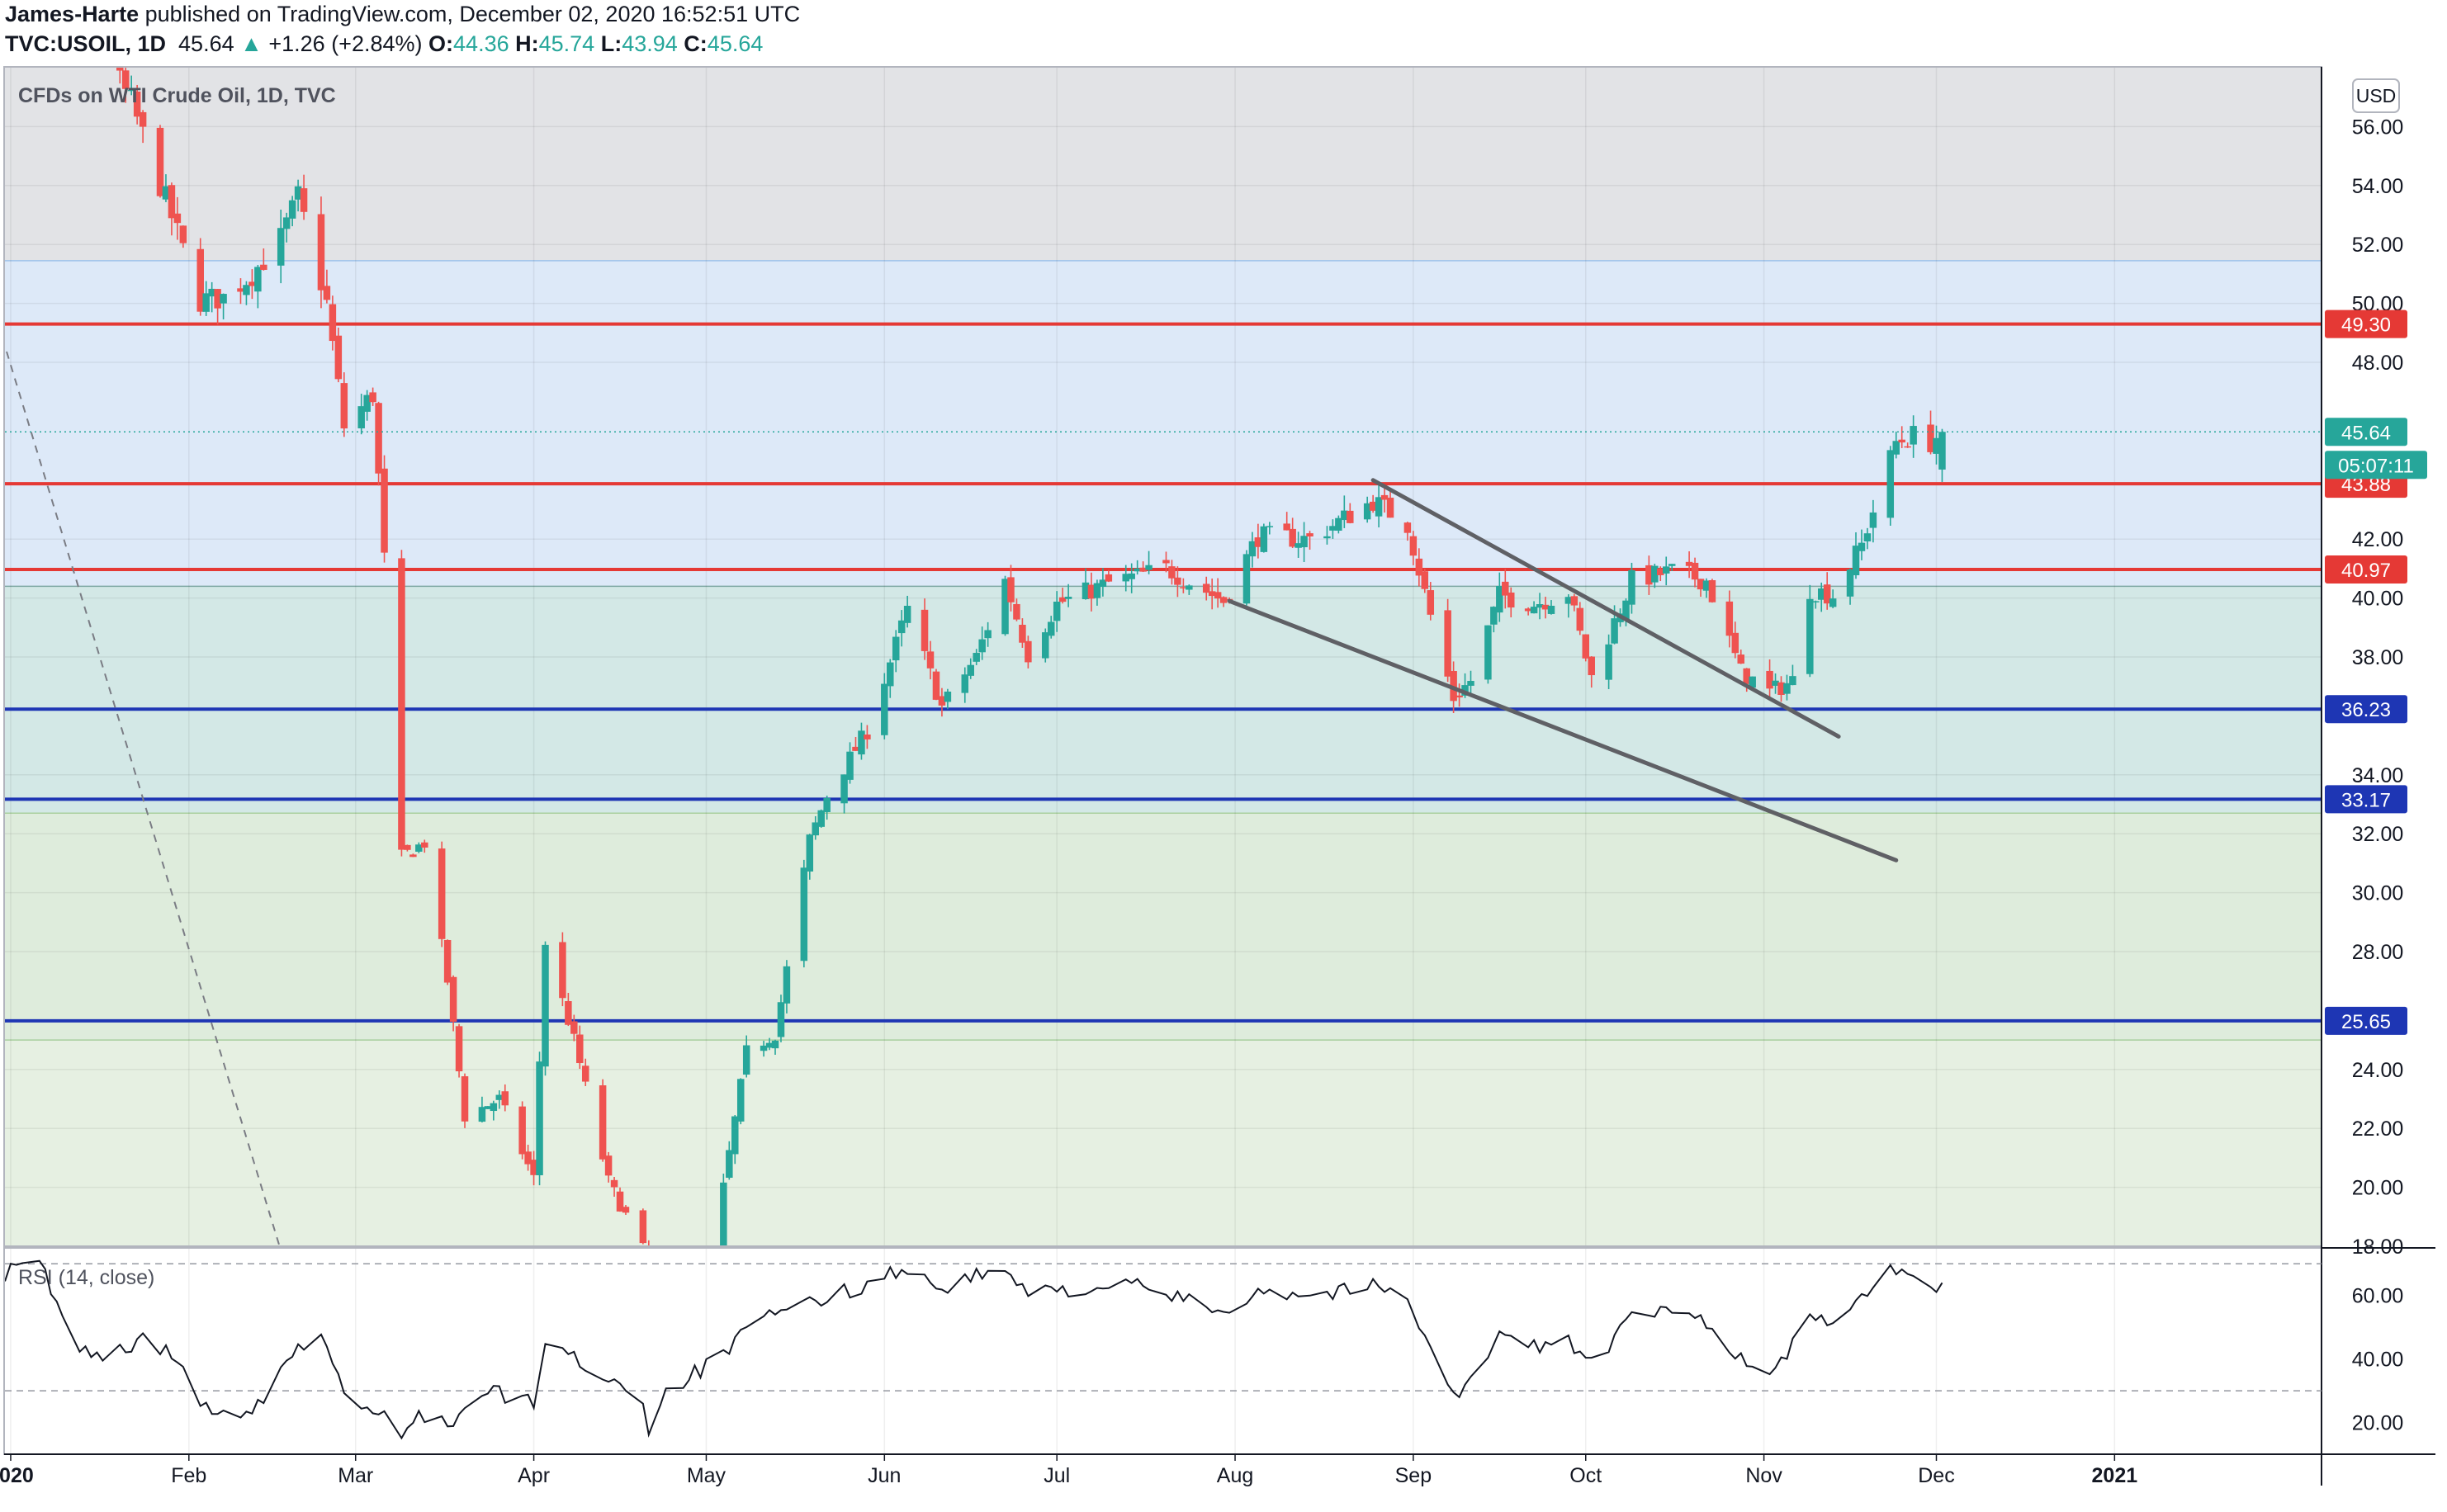 The image size is (2447, 1512). Describe the element at coordinates (2366, 709) in the screenshot. I see `level-badge-36.23-bg` at that location.